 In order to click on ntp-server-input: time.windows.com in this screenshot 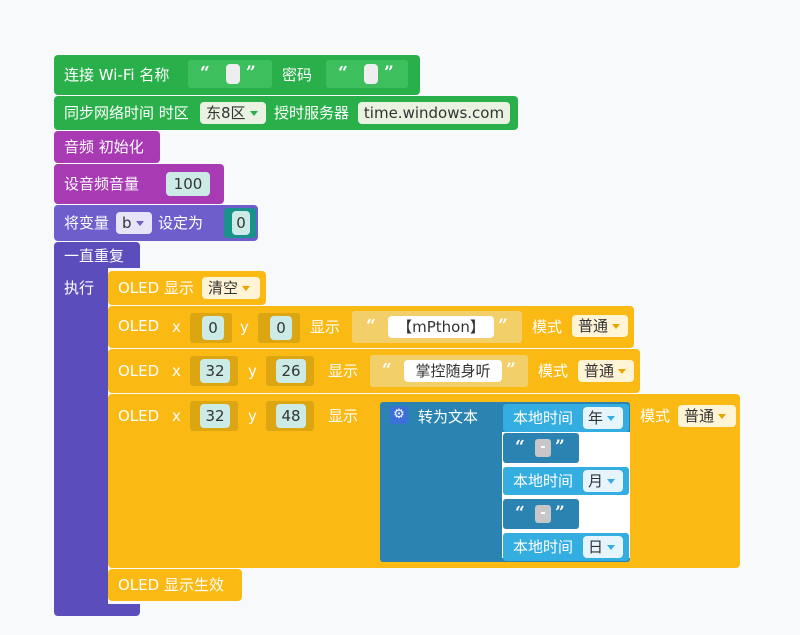, I will do `click(434, 113)`.